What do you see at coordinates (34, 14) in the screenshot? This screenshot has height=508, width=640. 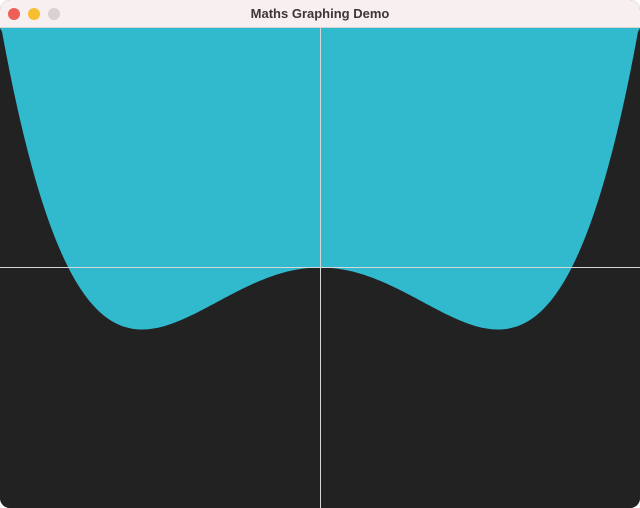 I see `minimize-button` at bounding box center [34, 14].